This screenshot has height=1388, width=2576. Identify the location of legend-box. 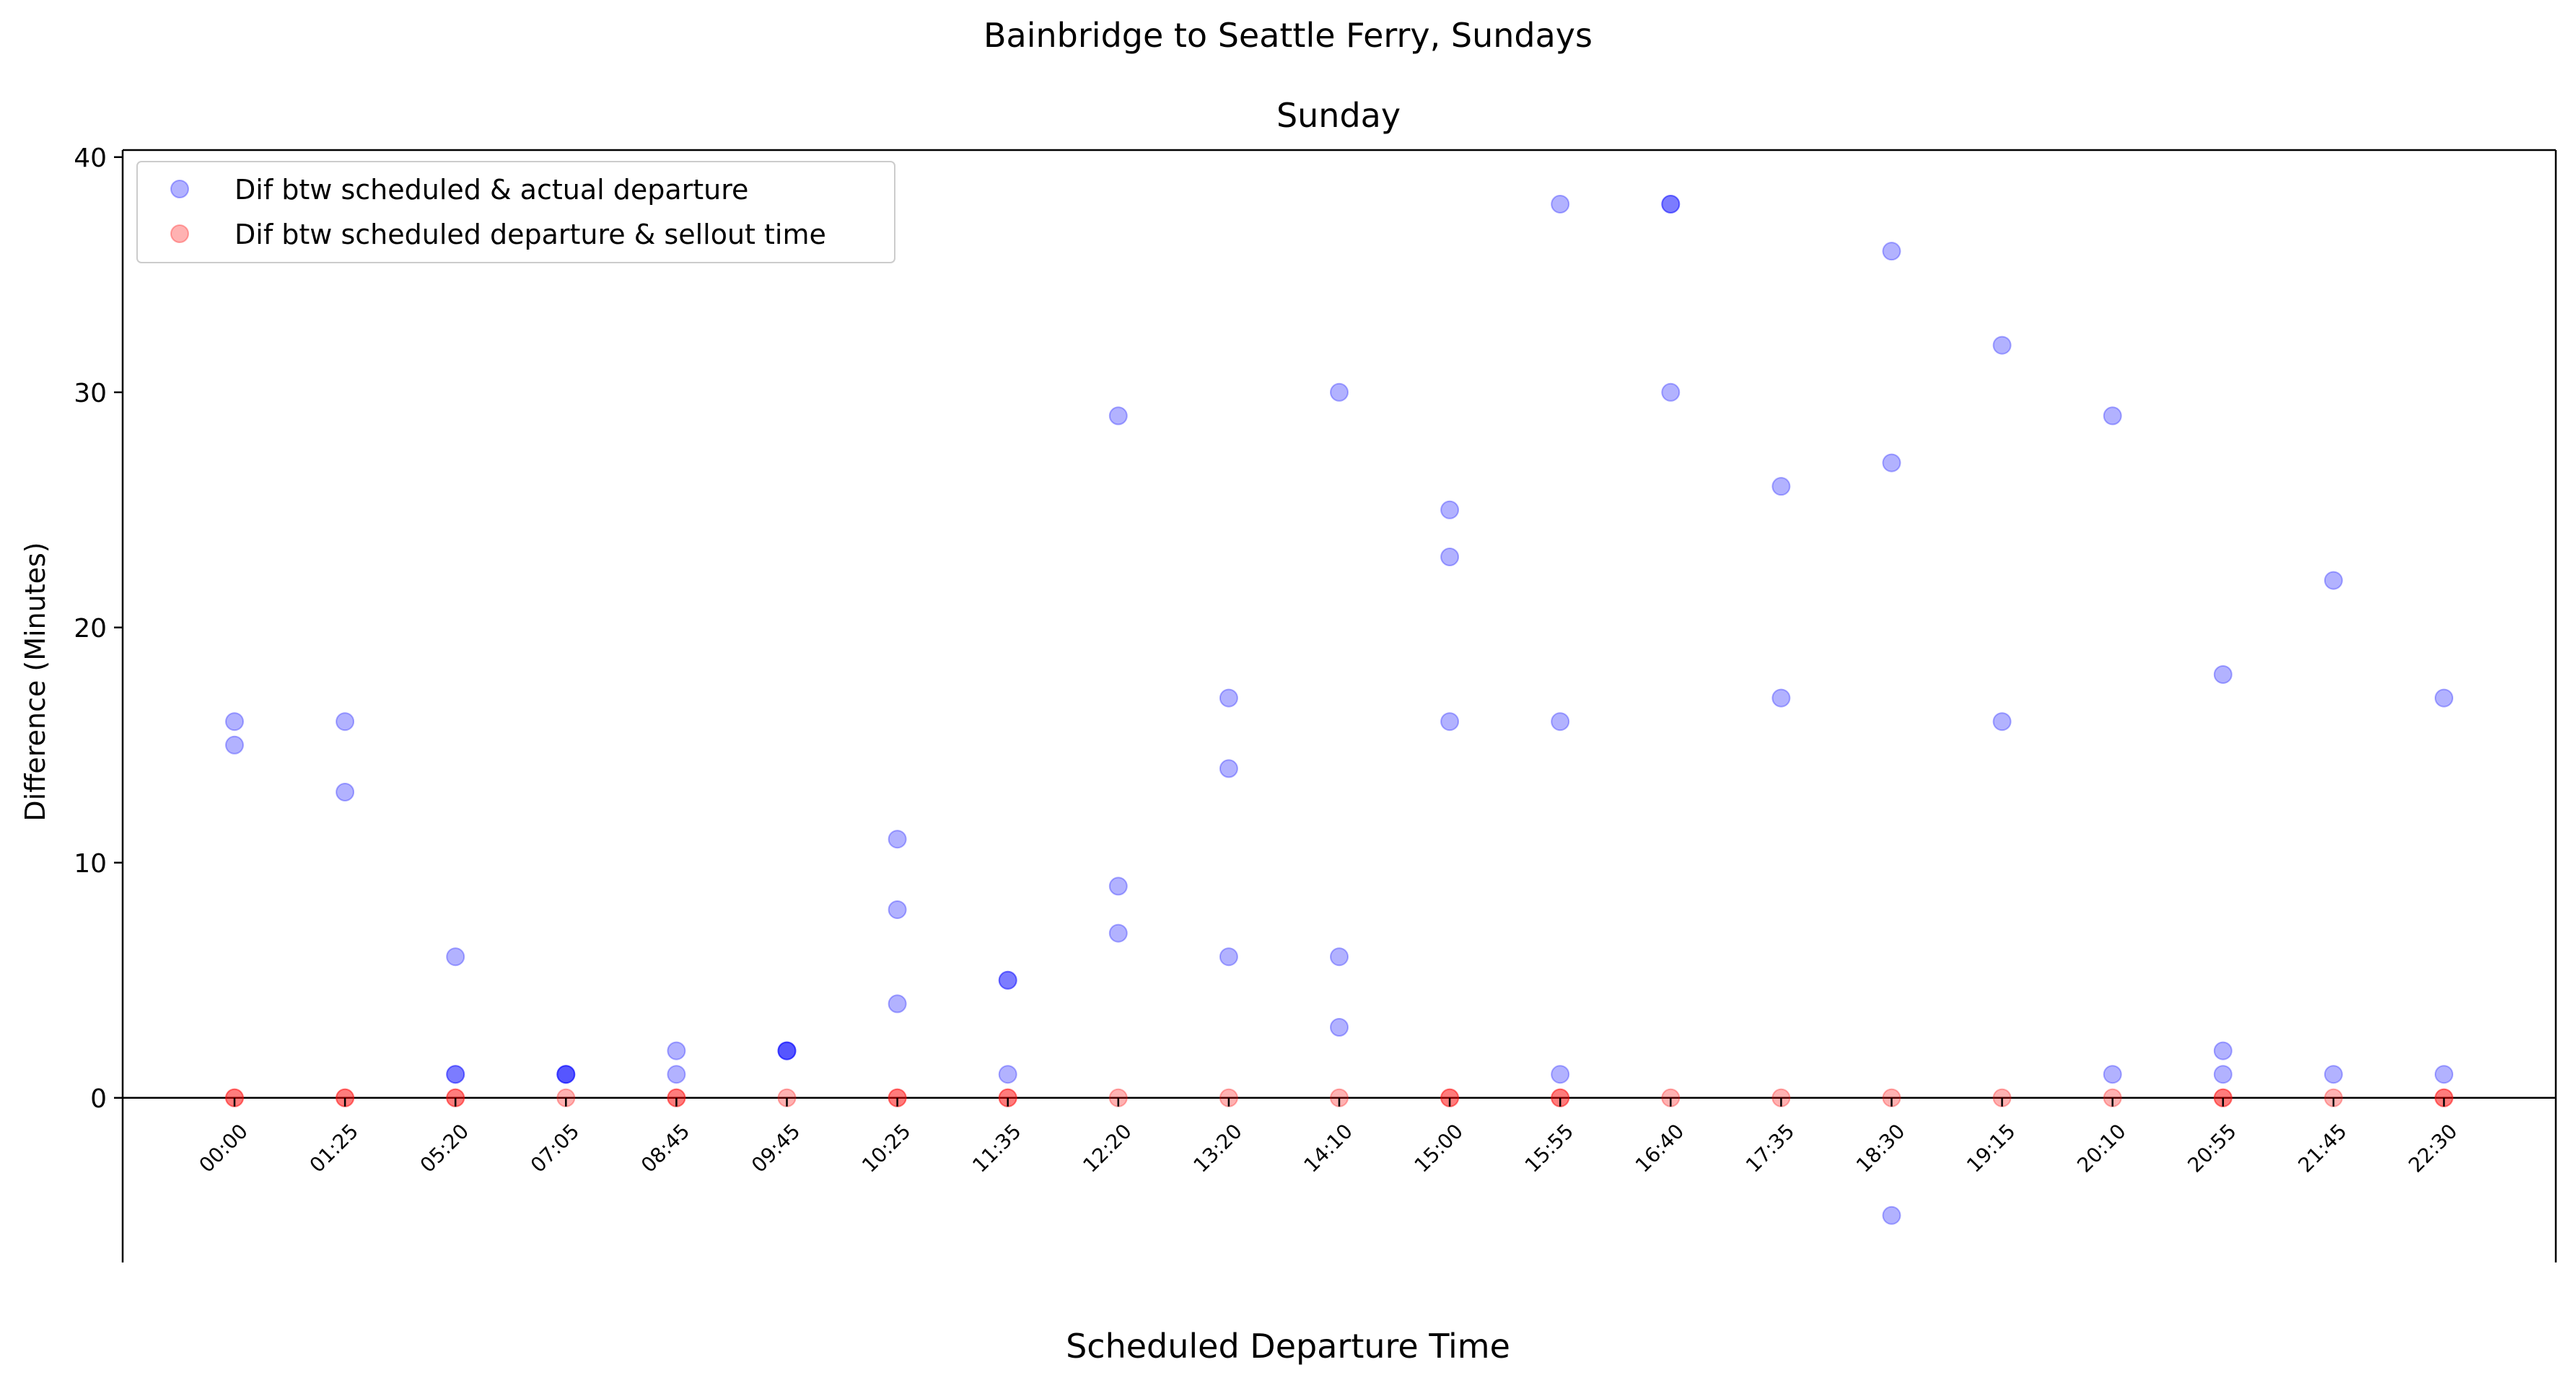
(515, 212).